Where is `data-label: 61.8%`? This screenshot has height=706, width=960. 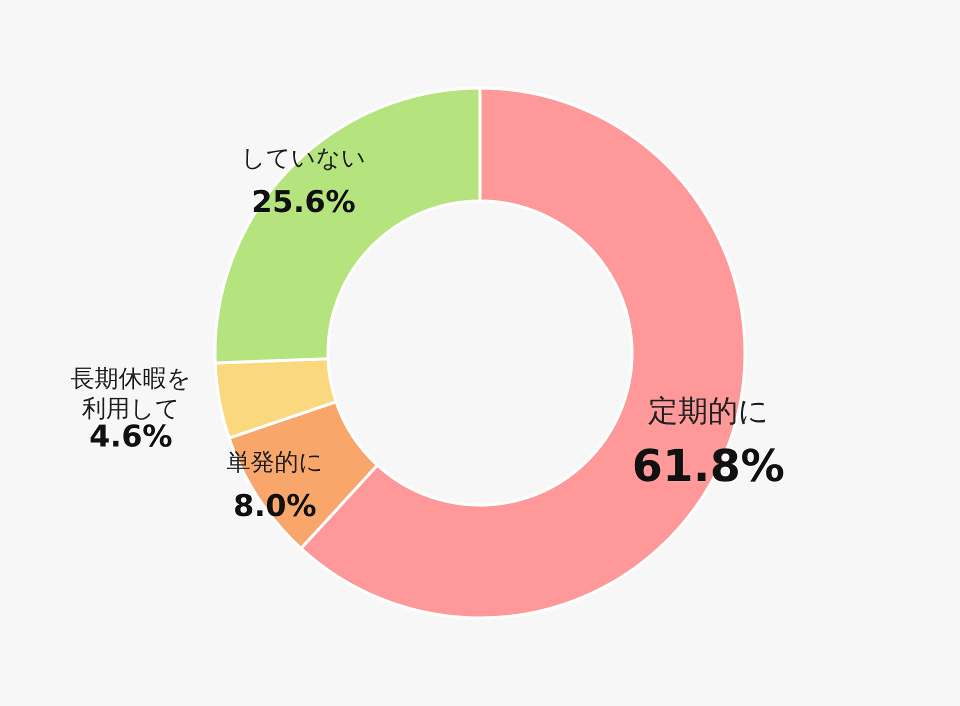
data-label: 61.8% is located at coordinates (708, 466).